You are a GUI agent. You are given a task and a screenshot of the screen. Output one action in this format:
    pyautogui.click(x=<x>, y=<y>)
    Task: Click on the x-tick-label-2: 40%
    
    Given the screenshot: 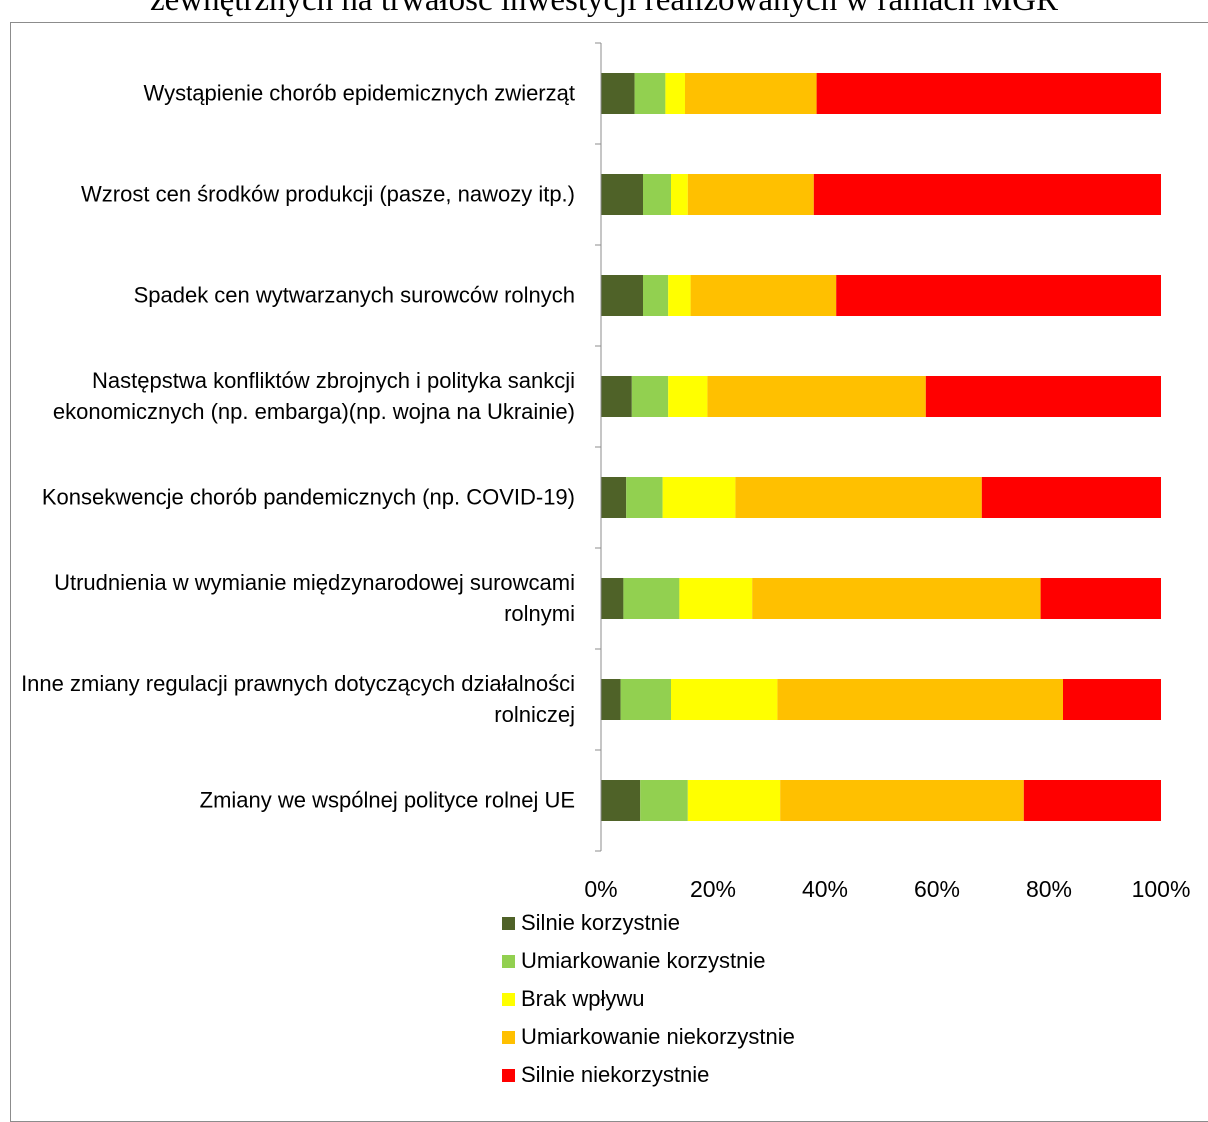 What is the action you would take?
    pyautogui.click(x=825, y=889)
    